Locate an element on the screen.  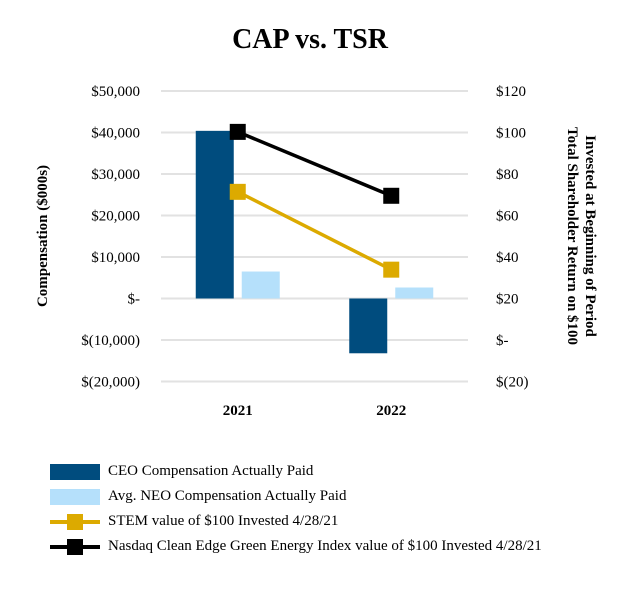
y-tick-label: $50,000 is located at coordinates (115, 92).